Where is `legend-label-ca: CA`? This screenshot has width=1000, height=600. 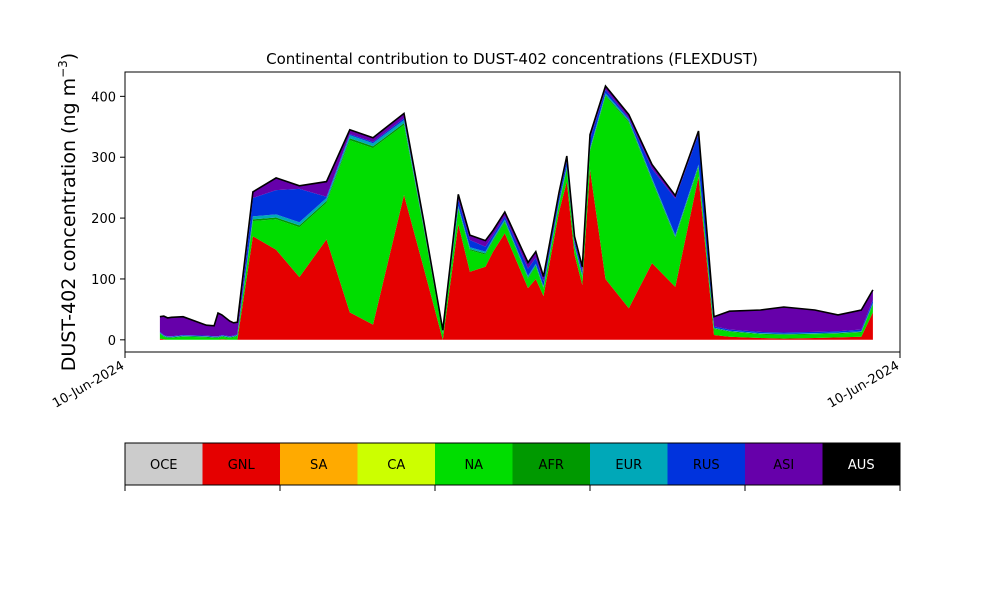
legend-label-ca: CA is located at coordinates (396, 465).